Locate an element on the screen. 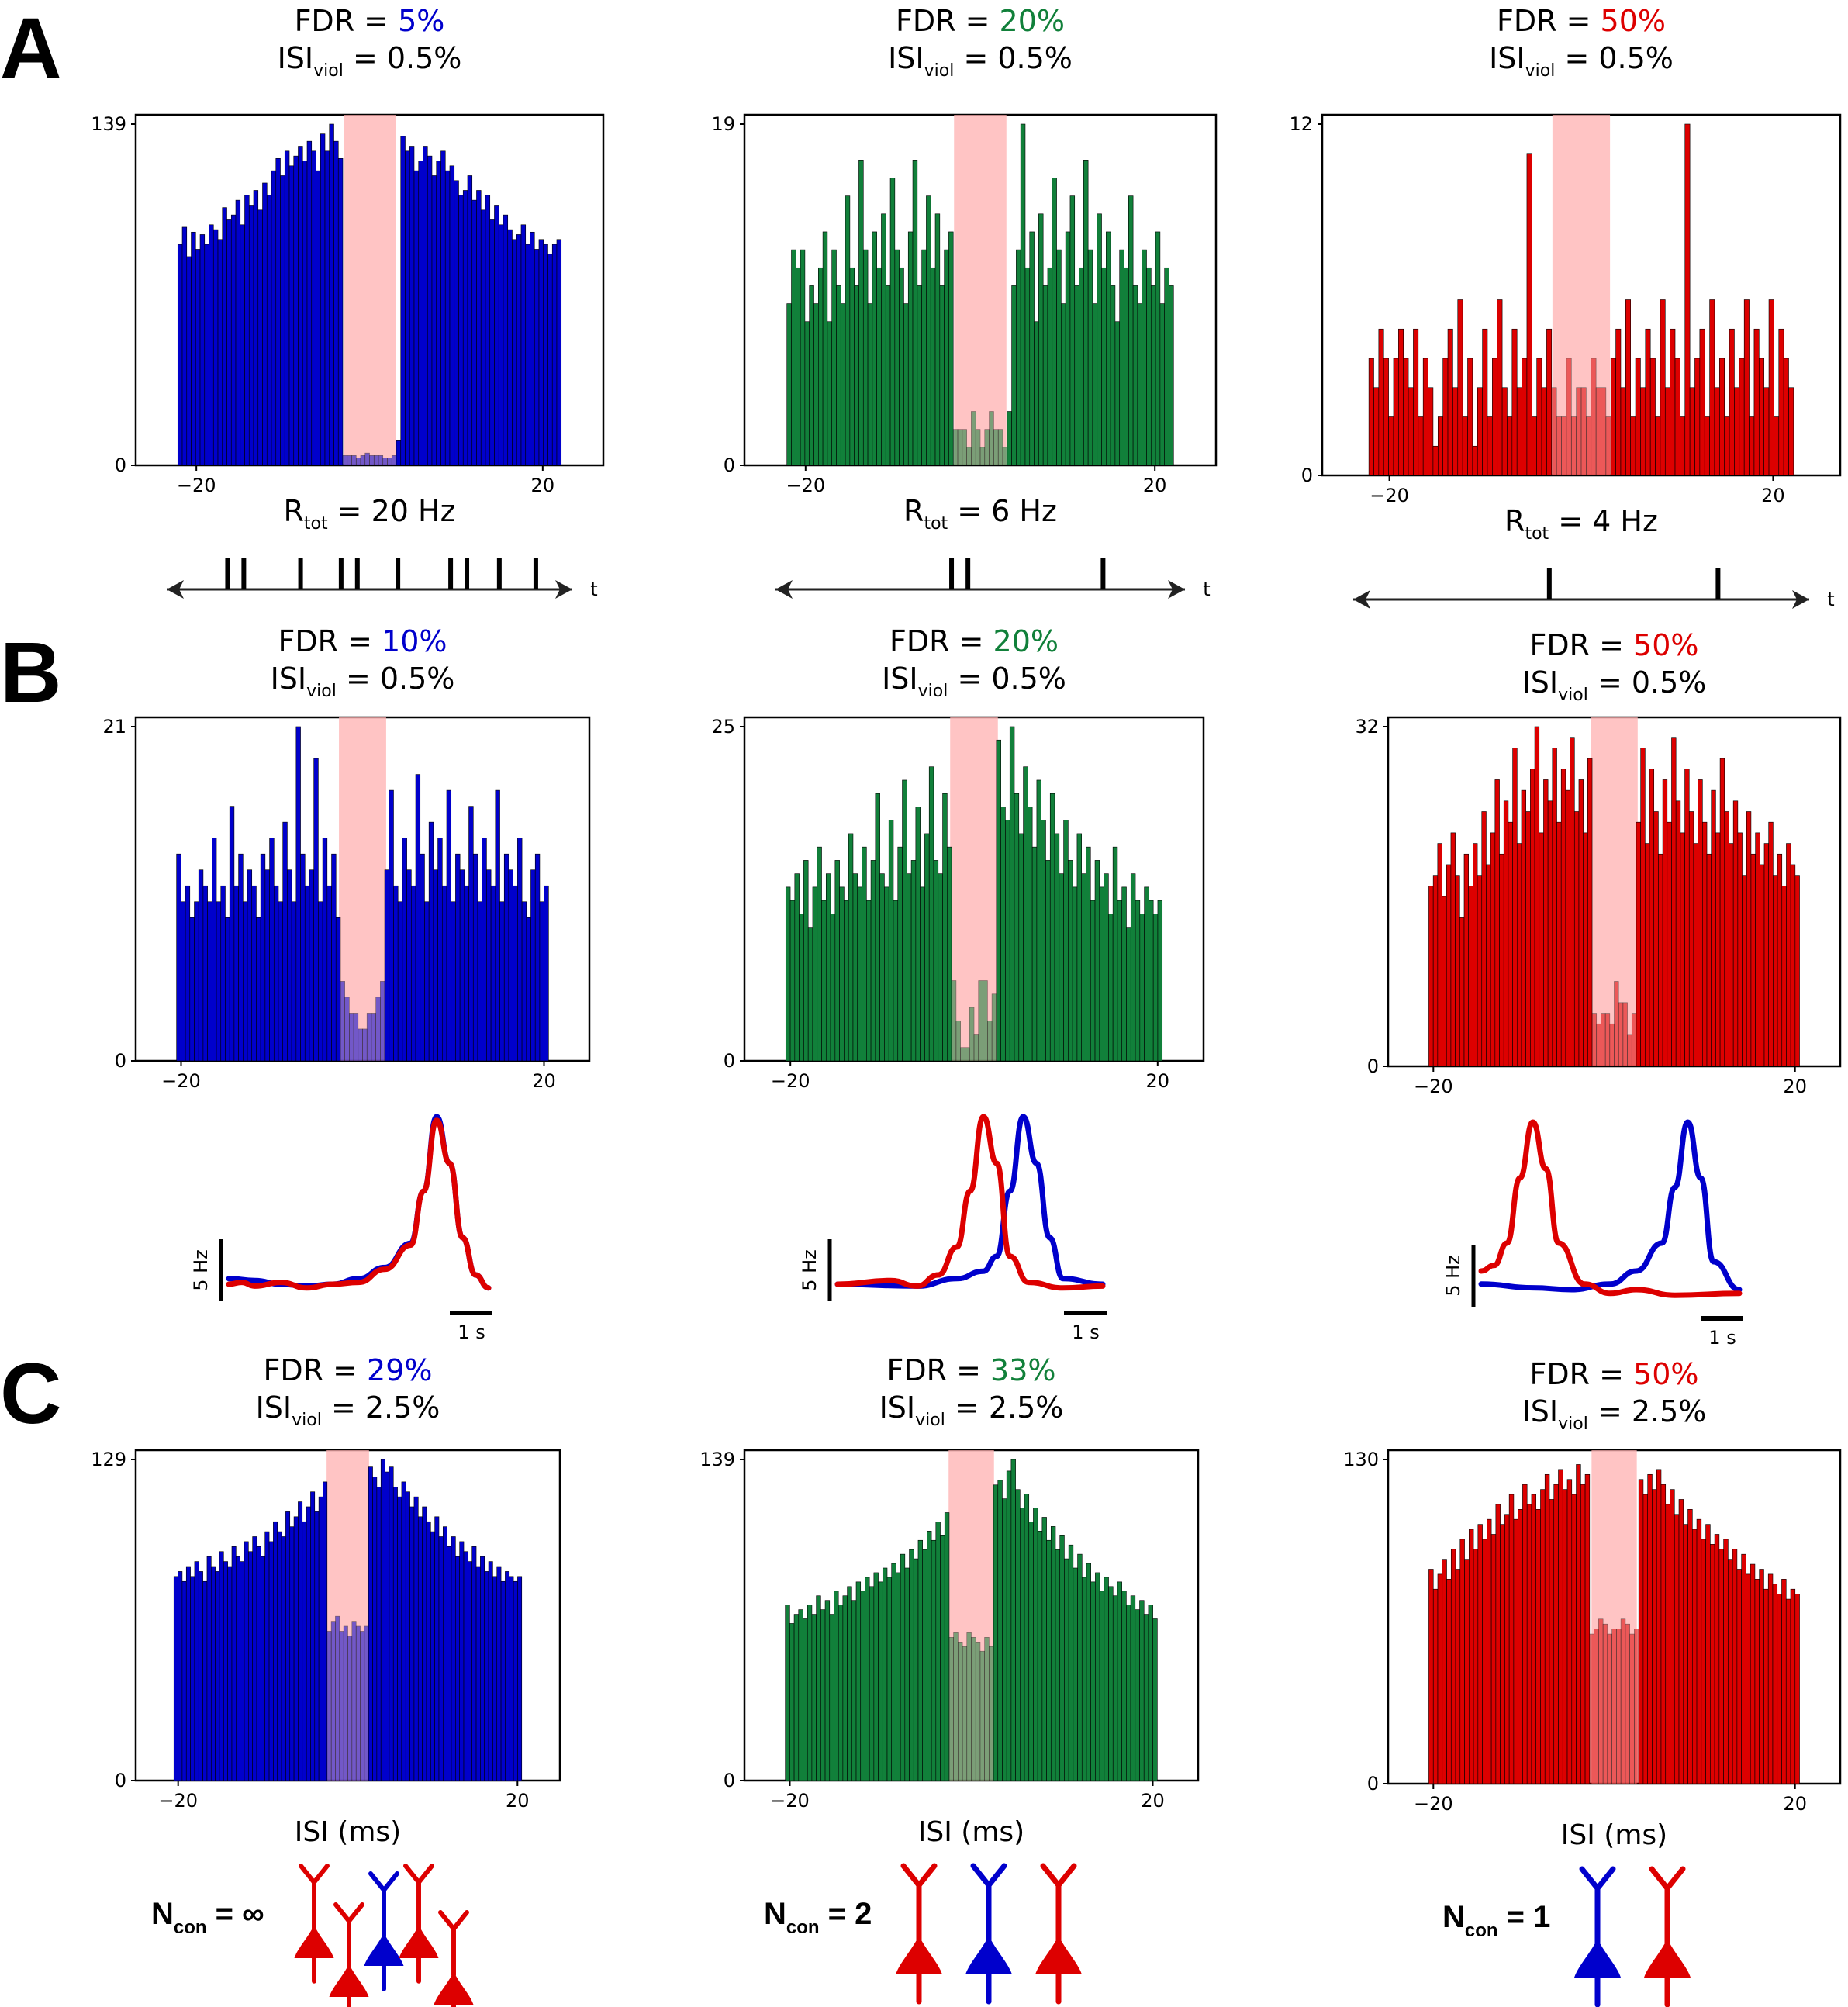 The height and width of the screenshot is (2007, 1848). fdr-value: 20% is located at coordinates (1032, 21).